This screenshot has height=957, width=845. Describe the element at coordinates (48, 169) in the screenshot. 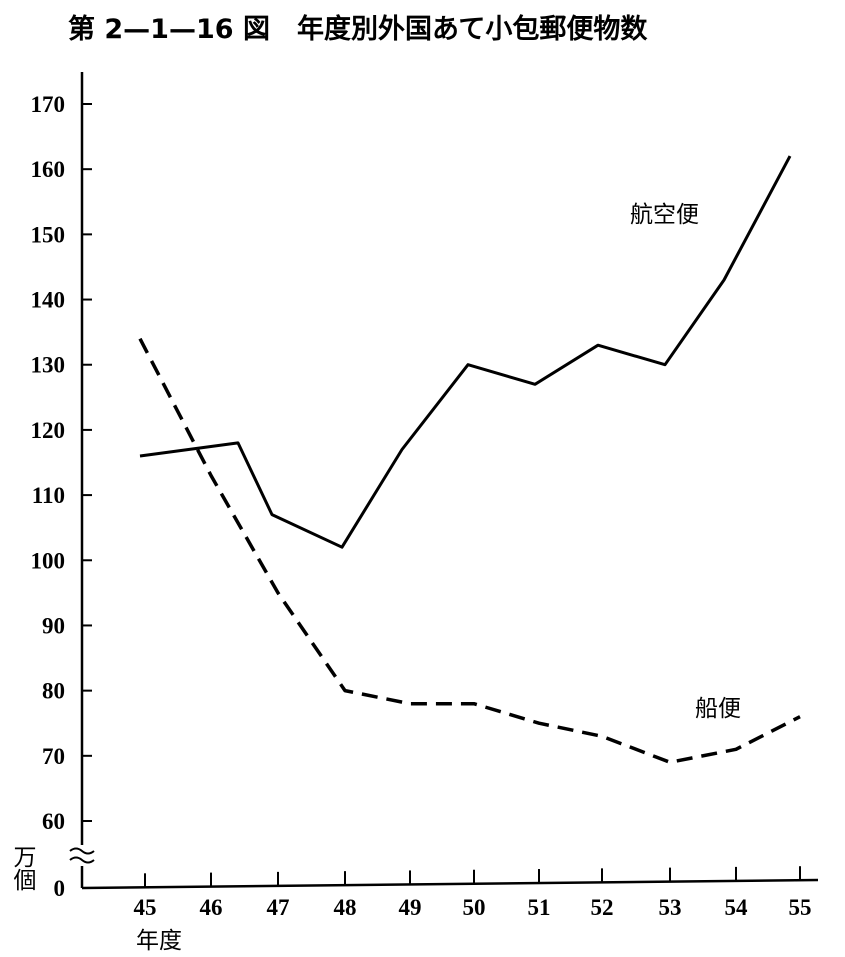

I see `y-tick-label: 160` at that location.